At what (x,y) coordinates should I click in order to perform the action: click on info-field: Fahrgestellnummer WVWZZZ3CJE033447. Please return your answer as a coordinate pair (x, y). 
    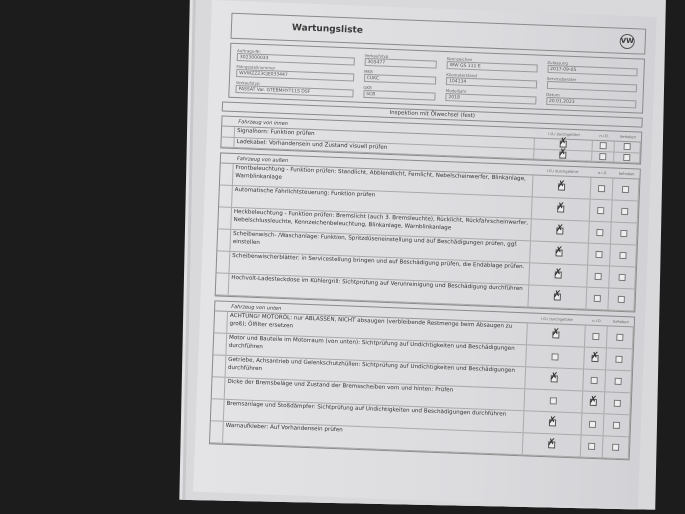
    Looking at the image, I should click on (295, 73).